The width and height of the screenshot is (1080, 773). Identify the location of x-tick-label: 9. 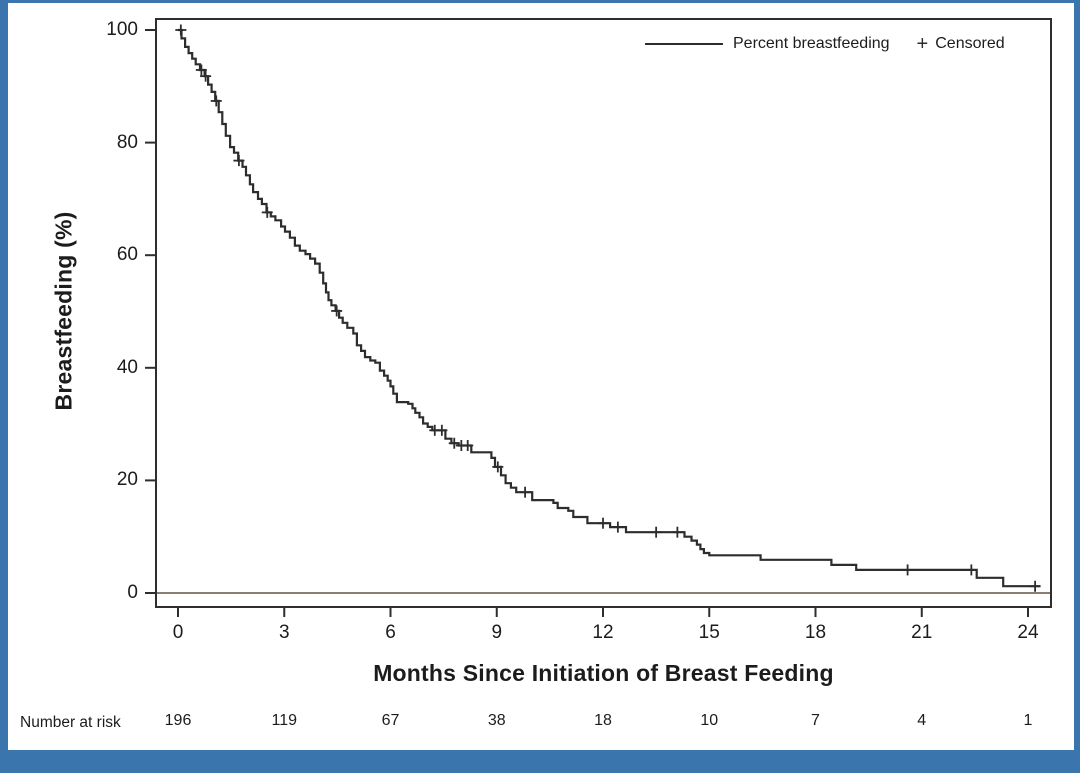
(497, 632).